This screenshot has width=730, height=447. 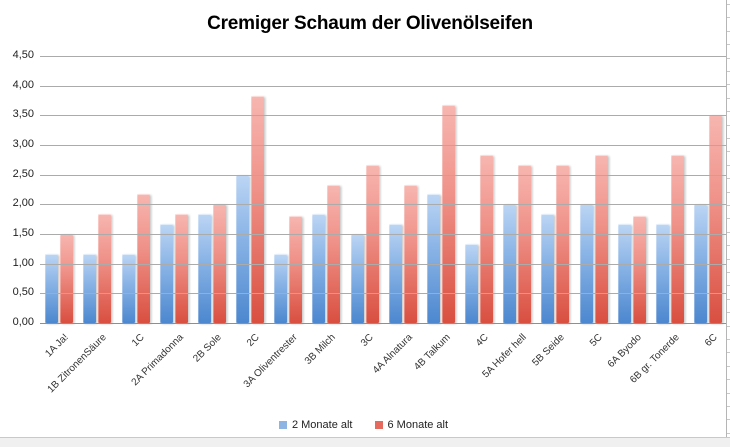 What do you see at coordinates (23, 292) in the screenshot?
I see `y-axis-tick-label: 0,50` at bounding box center [23, 292].